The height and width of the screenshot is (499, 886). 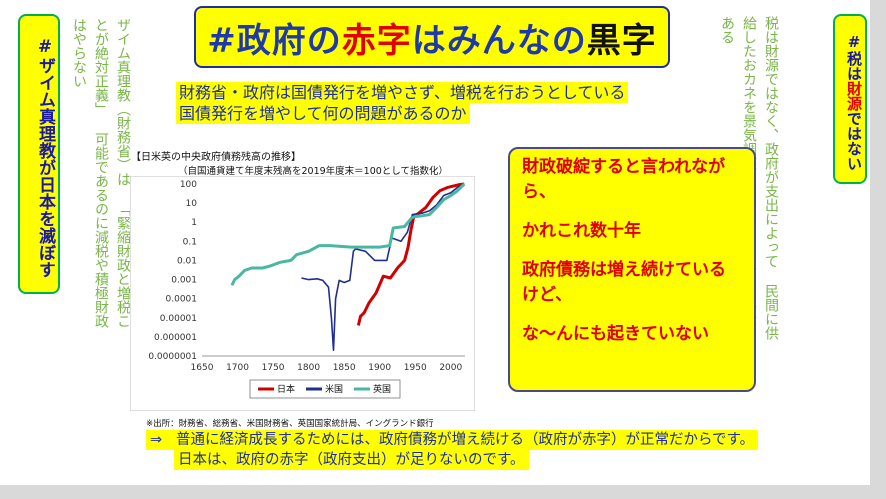 I want to click on legend-label: 米国, so click(x=334, y=389).